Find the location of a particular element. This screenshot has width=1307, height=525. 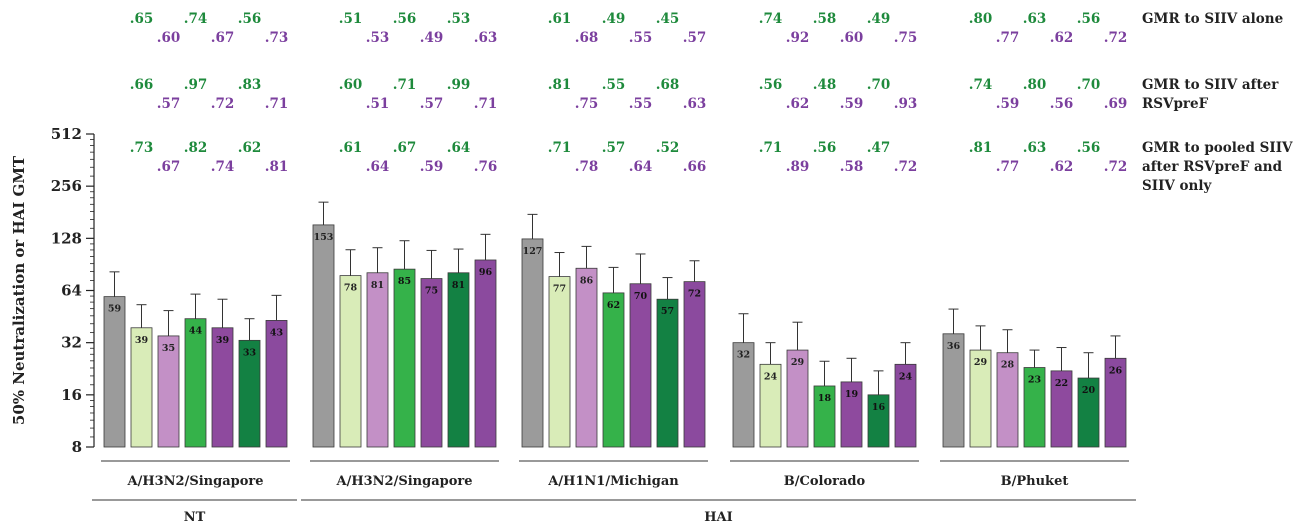

gmr-value: .64 is located at coordinates (459, 148).